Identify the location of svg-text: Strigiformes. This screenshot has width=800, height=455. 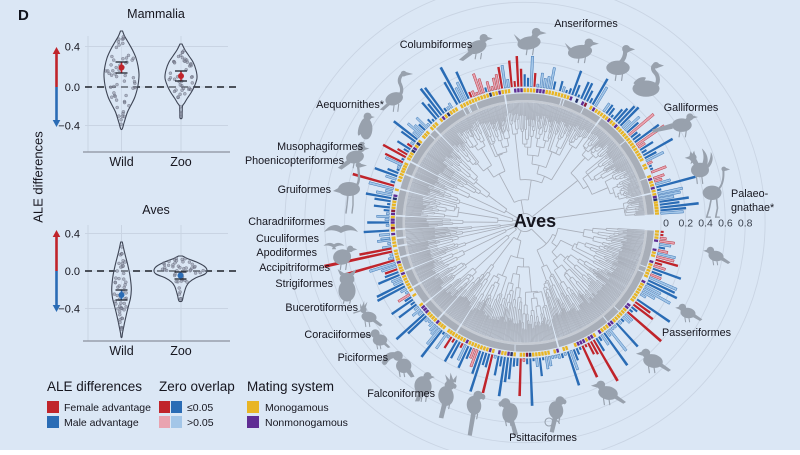
(304, 284).